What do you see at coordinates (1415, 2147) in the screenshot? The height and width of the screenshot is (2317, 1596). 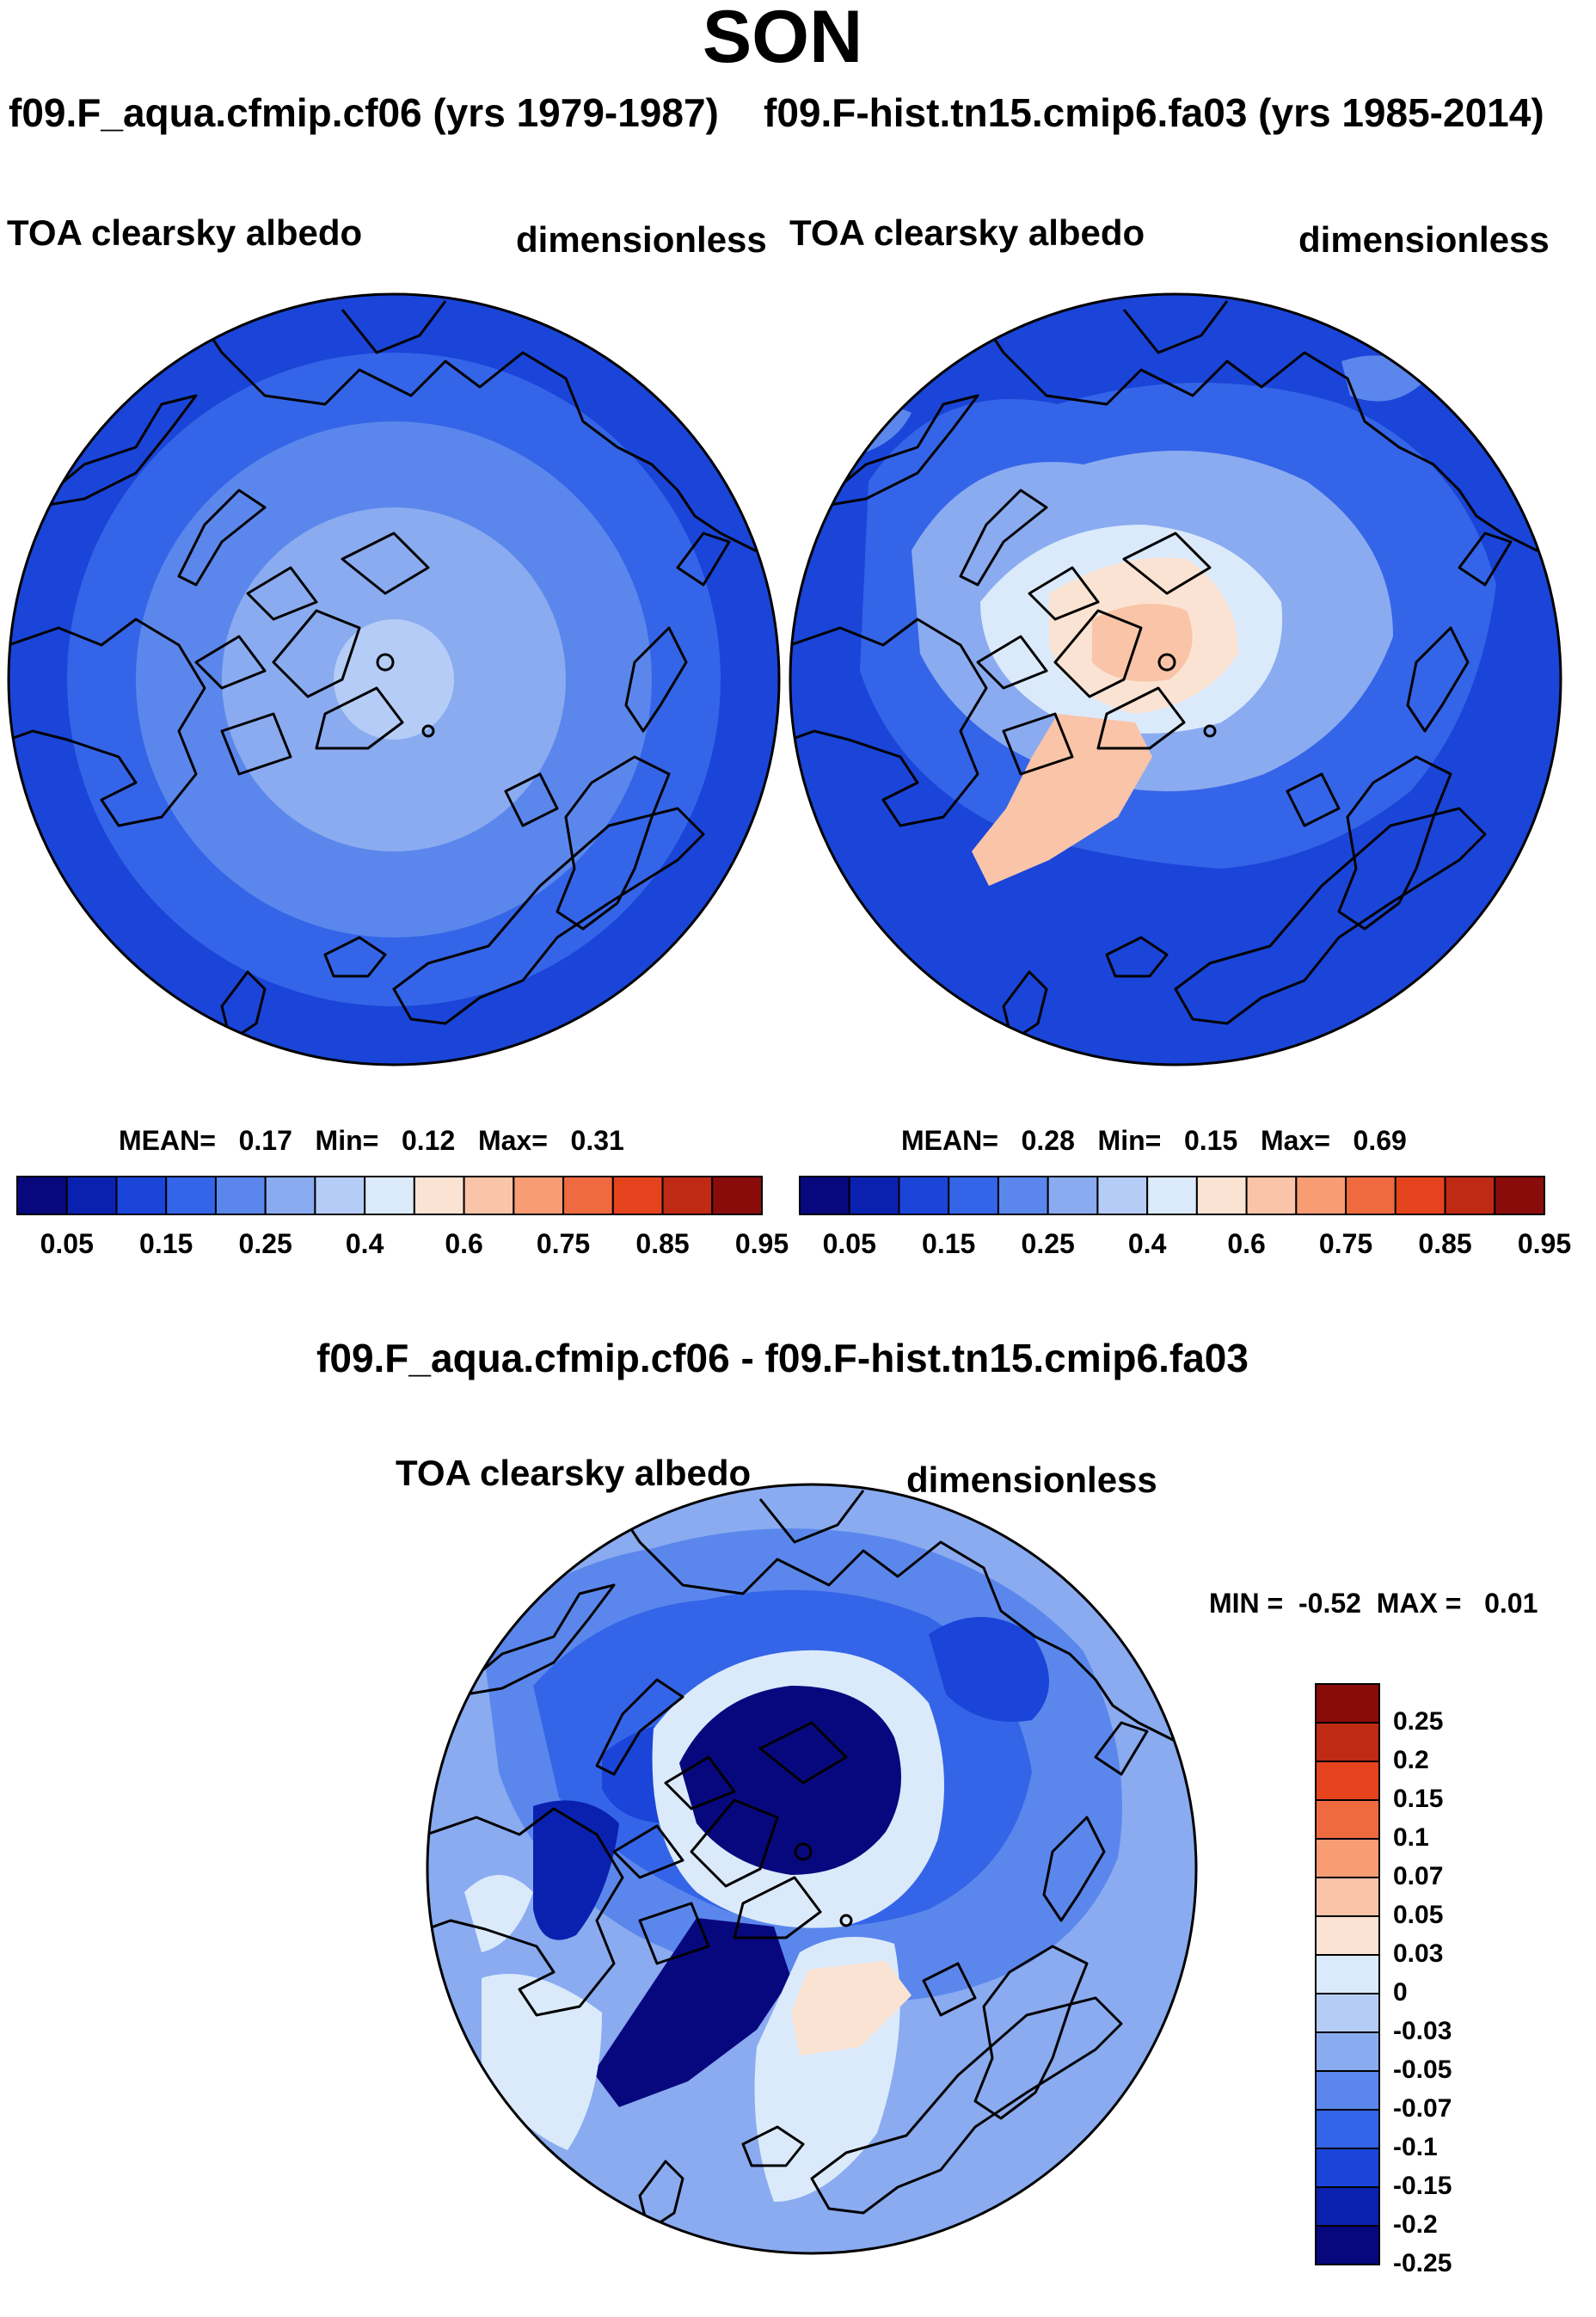 I see `diff-colorbar-label: -0.1` at bounding box center [1415, 2147].